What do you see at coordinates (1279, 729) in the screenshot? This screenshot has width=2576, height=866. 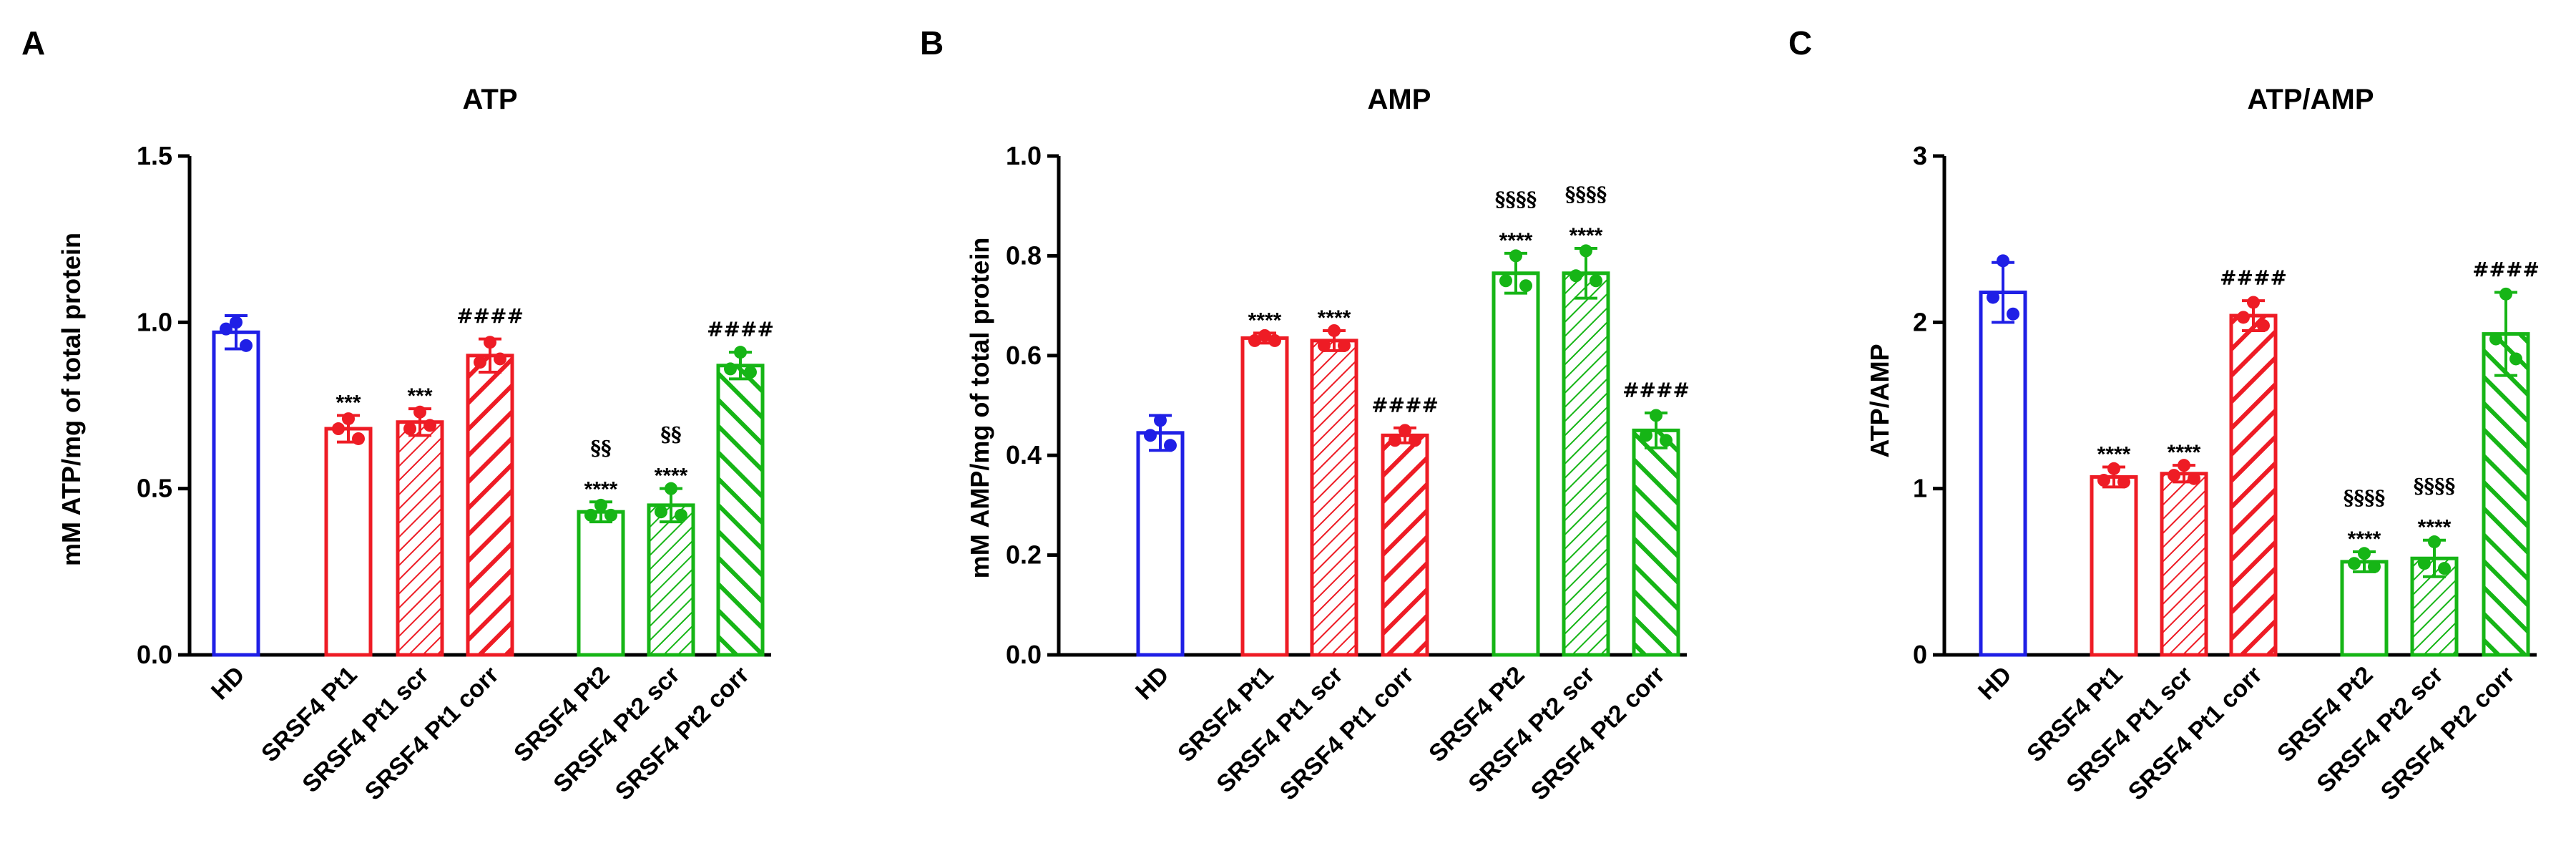 I see `x-tick-label: SRSF4 Pt1 scr` at bounding box center [1279, 729].